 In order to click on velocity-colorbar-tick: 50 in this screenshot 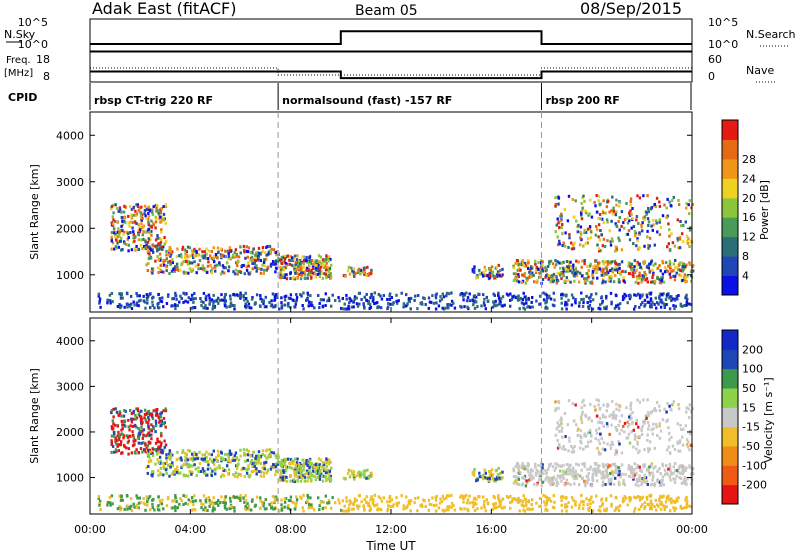, I will do `click(749, 388)`.